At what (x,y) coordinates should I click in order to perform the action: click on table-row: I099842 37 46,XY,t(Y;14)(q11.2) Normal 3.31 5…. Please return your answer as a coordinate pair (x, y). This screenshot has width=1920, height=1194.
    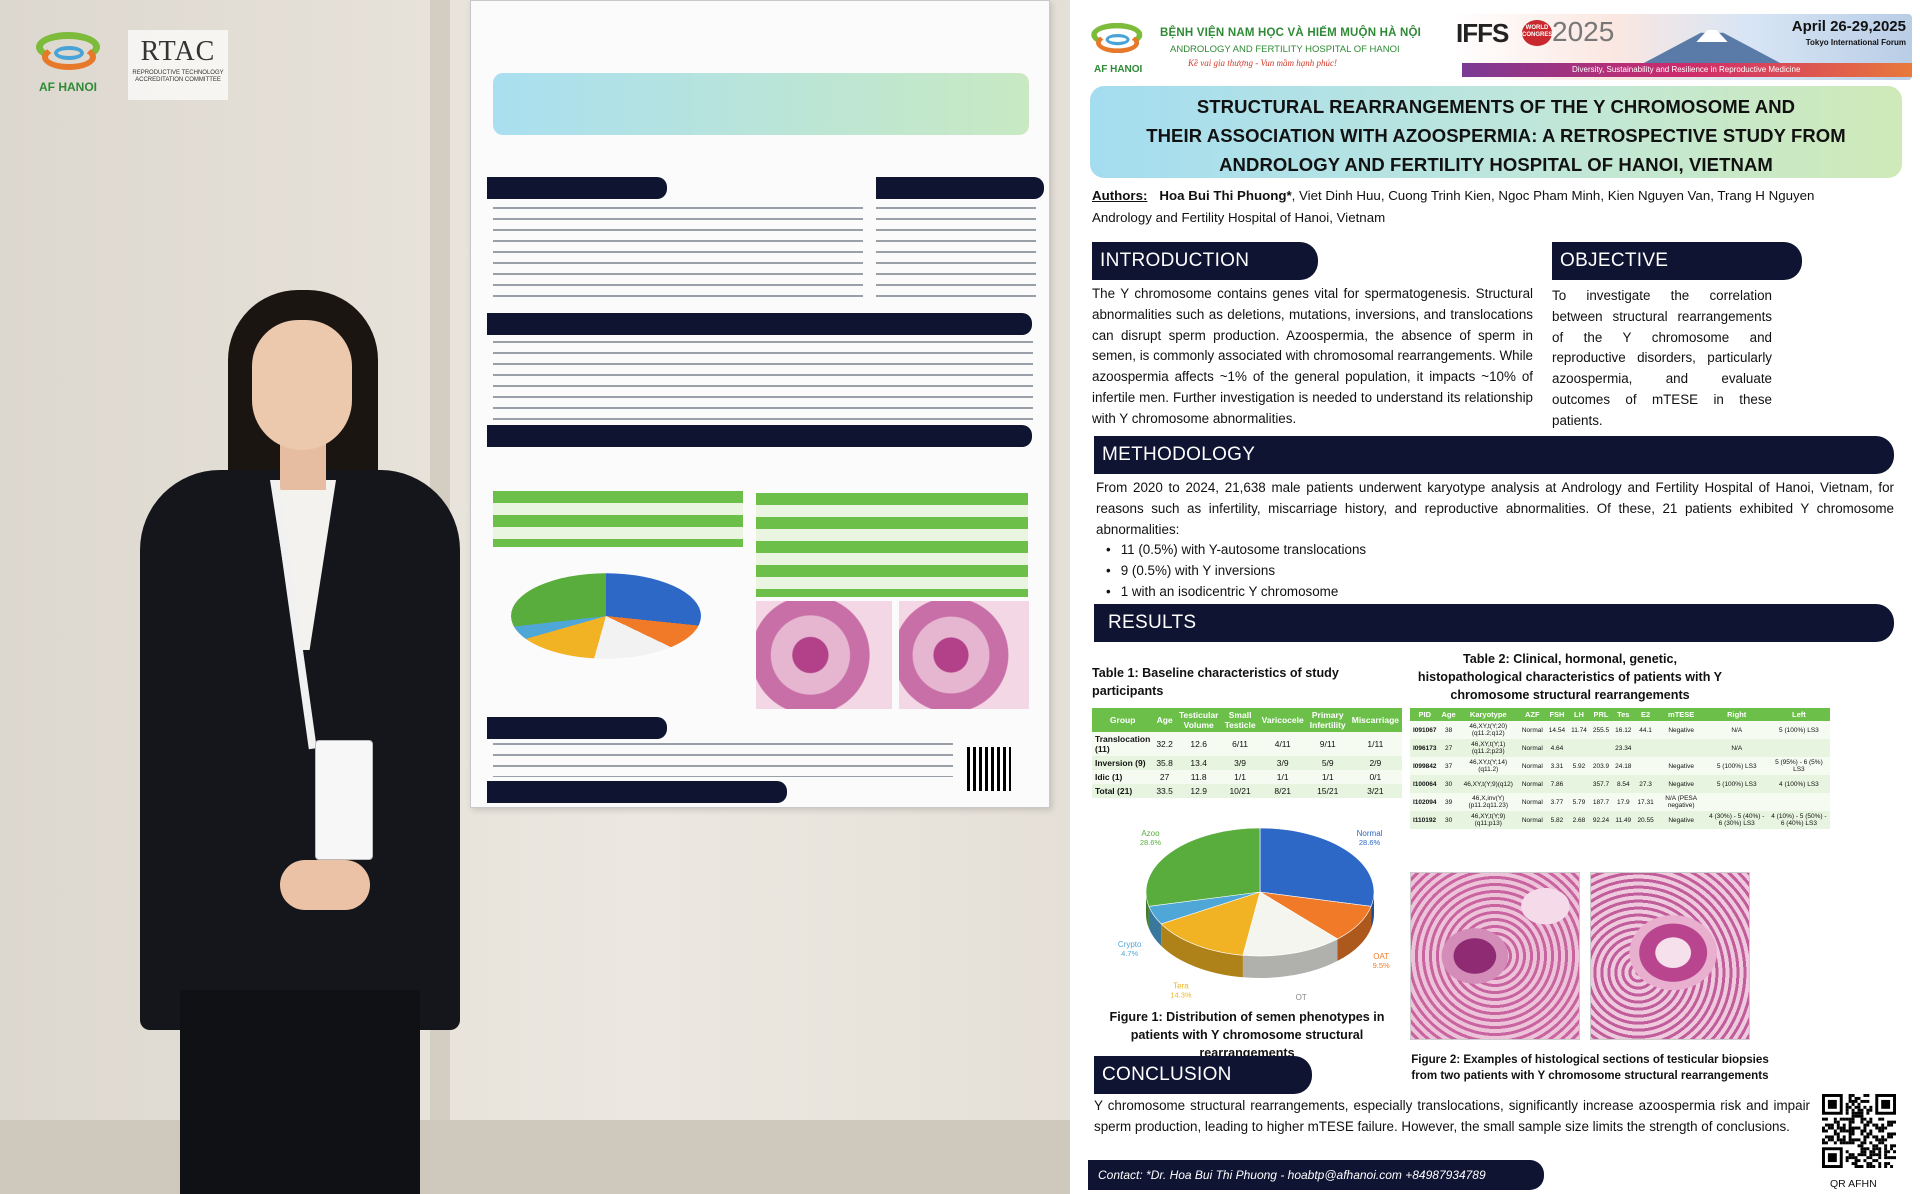
    Looking at the image, I should click on (1620, 766).